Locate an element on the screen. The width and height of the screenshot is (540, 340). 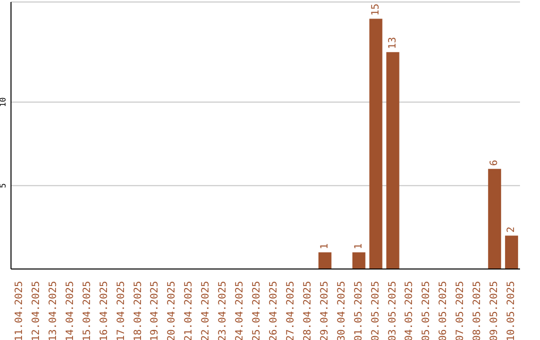
x-tick-label: 12.04.2025 is located at coordinates (36, 310).